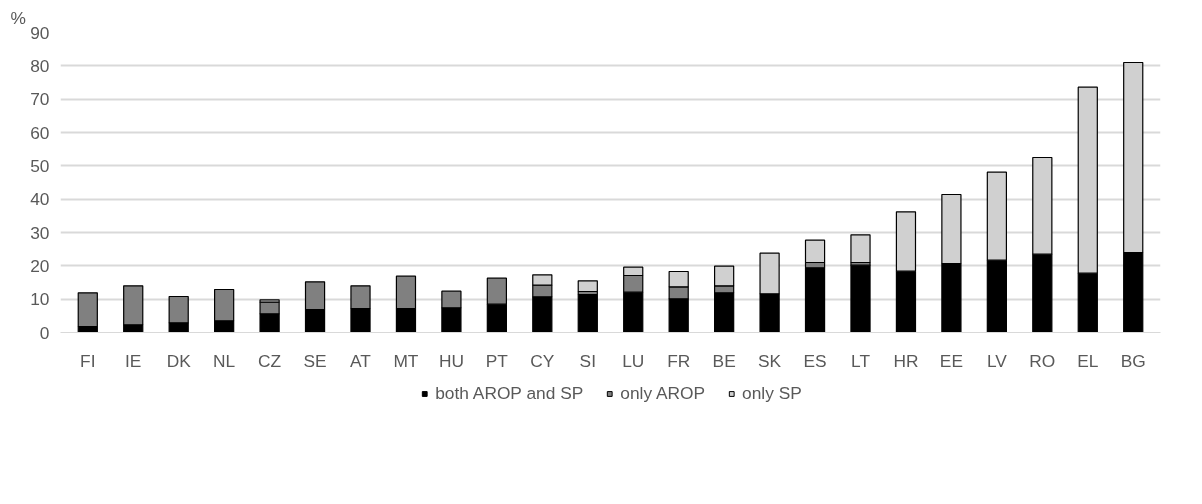 The width and height of the screenshot is (1202, 504). What do you see at coordinates (40, 65) in the screenshot?
I see `y-tick-label: 80` at bounding box center [40, 65].